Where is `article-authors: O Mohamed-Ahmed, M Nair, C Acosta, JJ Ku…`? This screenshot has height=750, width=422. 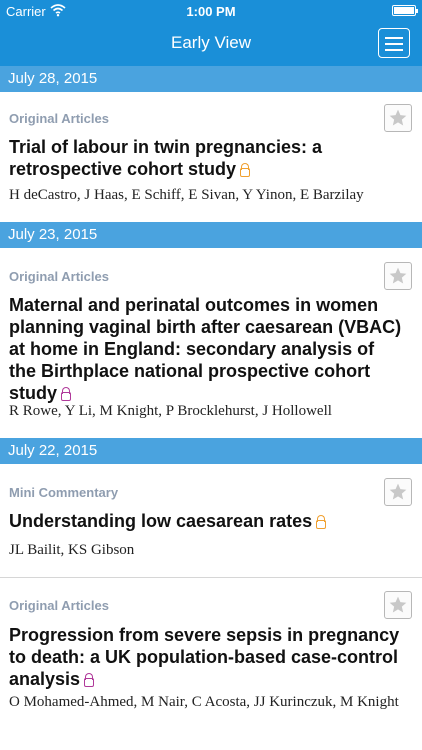 article-authors: O Mohamed-Ahmed, M Nair, C Acosta, JJ Ku… is located at coordinates (204, 702).